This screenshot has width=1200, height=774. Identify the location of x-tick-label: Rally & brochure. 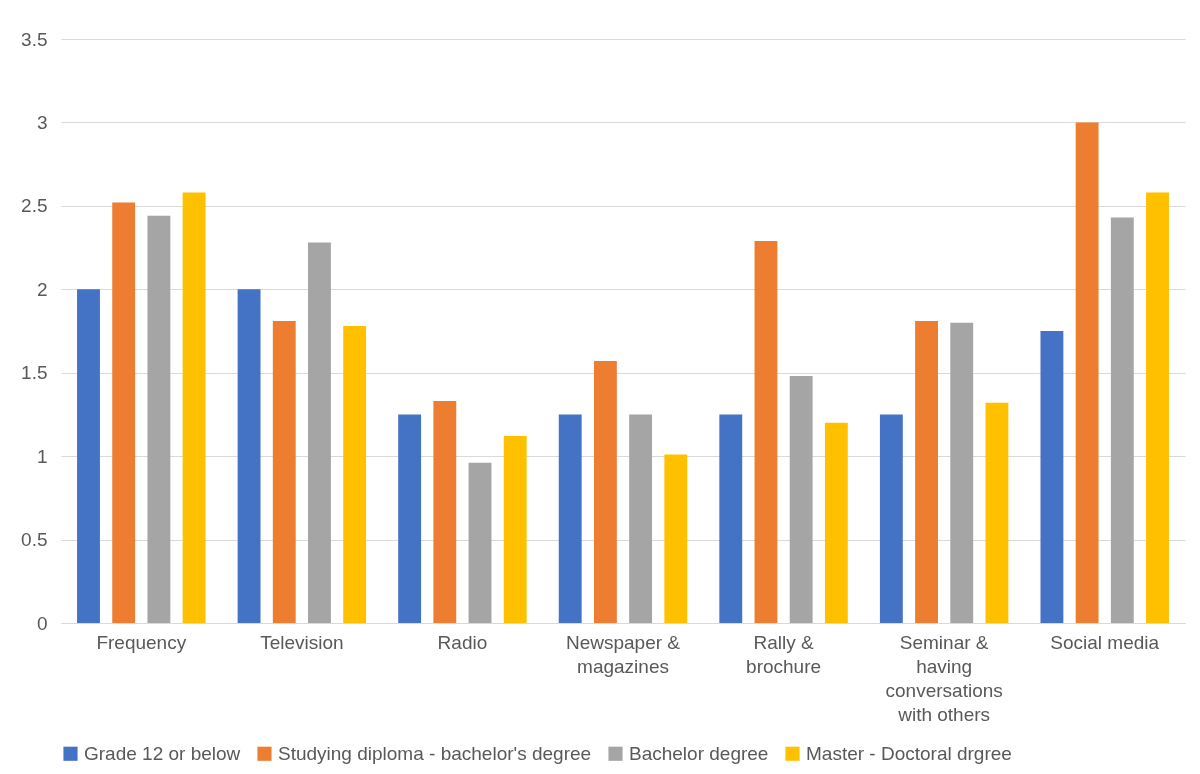
(784, 654).